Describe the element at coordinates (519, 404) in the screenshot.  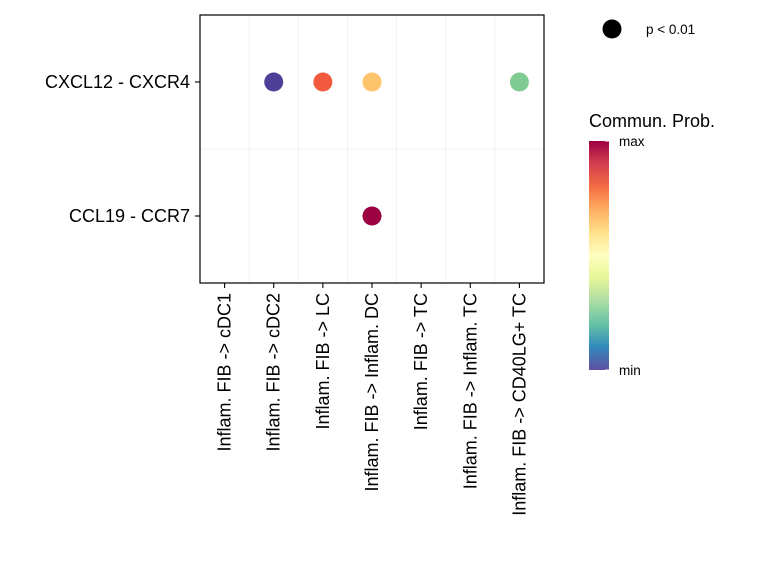
I see `x-tick-label: Inflam. FIB -> CD40LG+ TC` at that location.